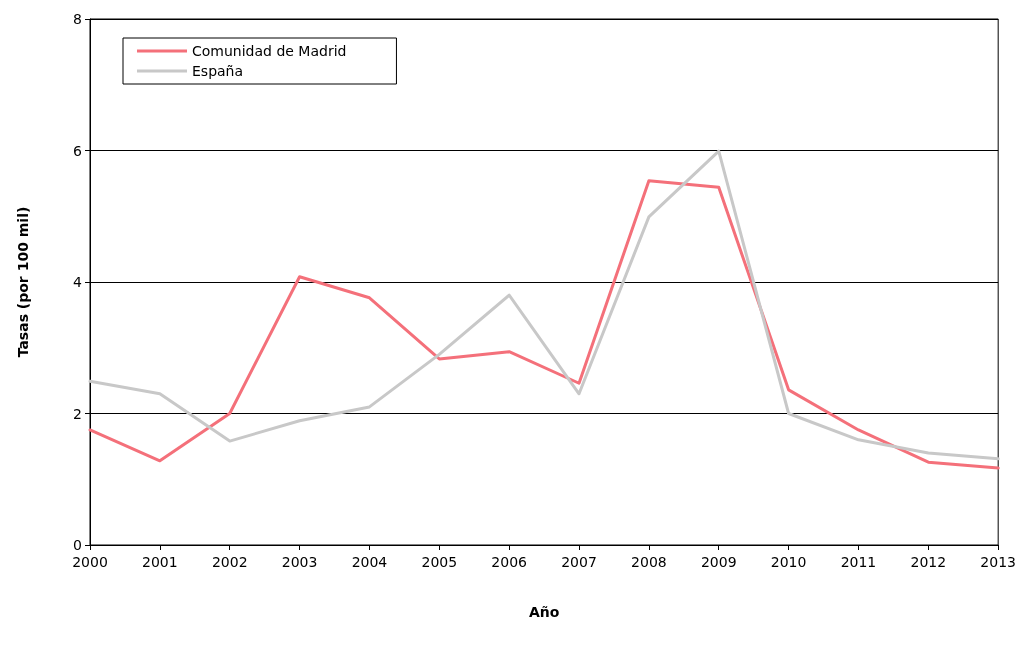 The height and width of the screenshot is (647, 1027). What do you see at coordinates (579, 562) in the screenshot?
I see `x-tick-label: 2007` at bounding box center [579, 562].